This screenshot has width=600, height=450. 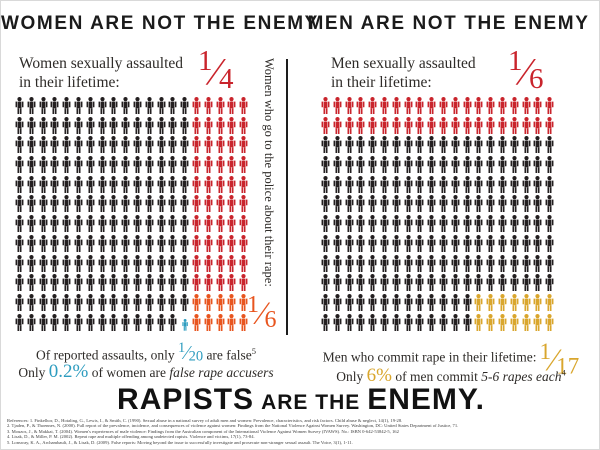 What do you see at coordinates (254, 350) in the screenshot?
I see `reference-marker: 5` at bounding box center [254, 350].